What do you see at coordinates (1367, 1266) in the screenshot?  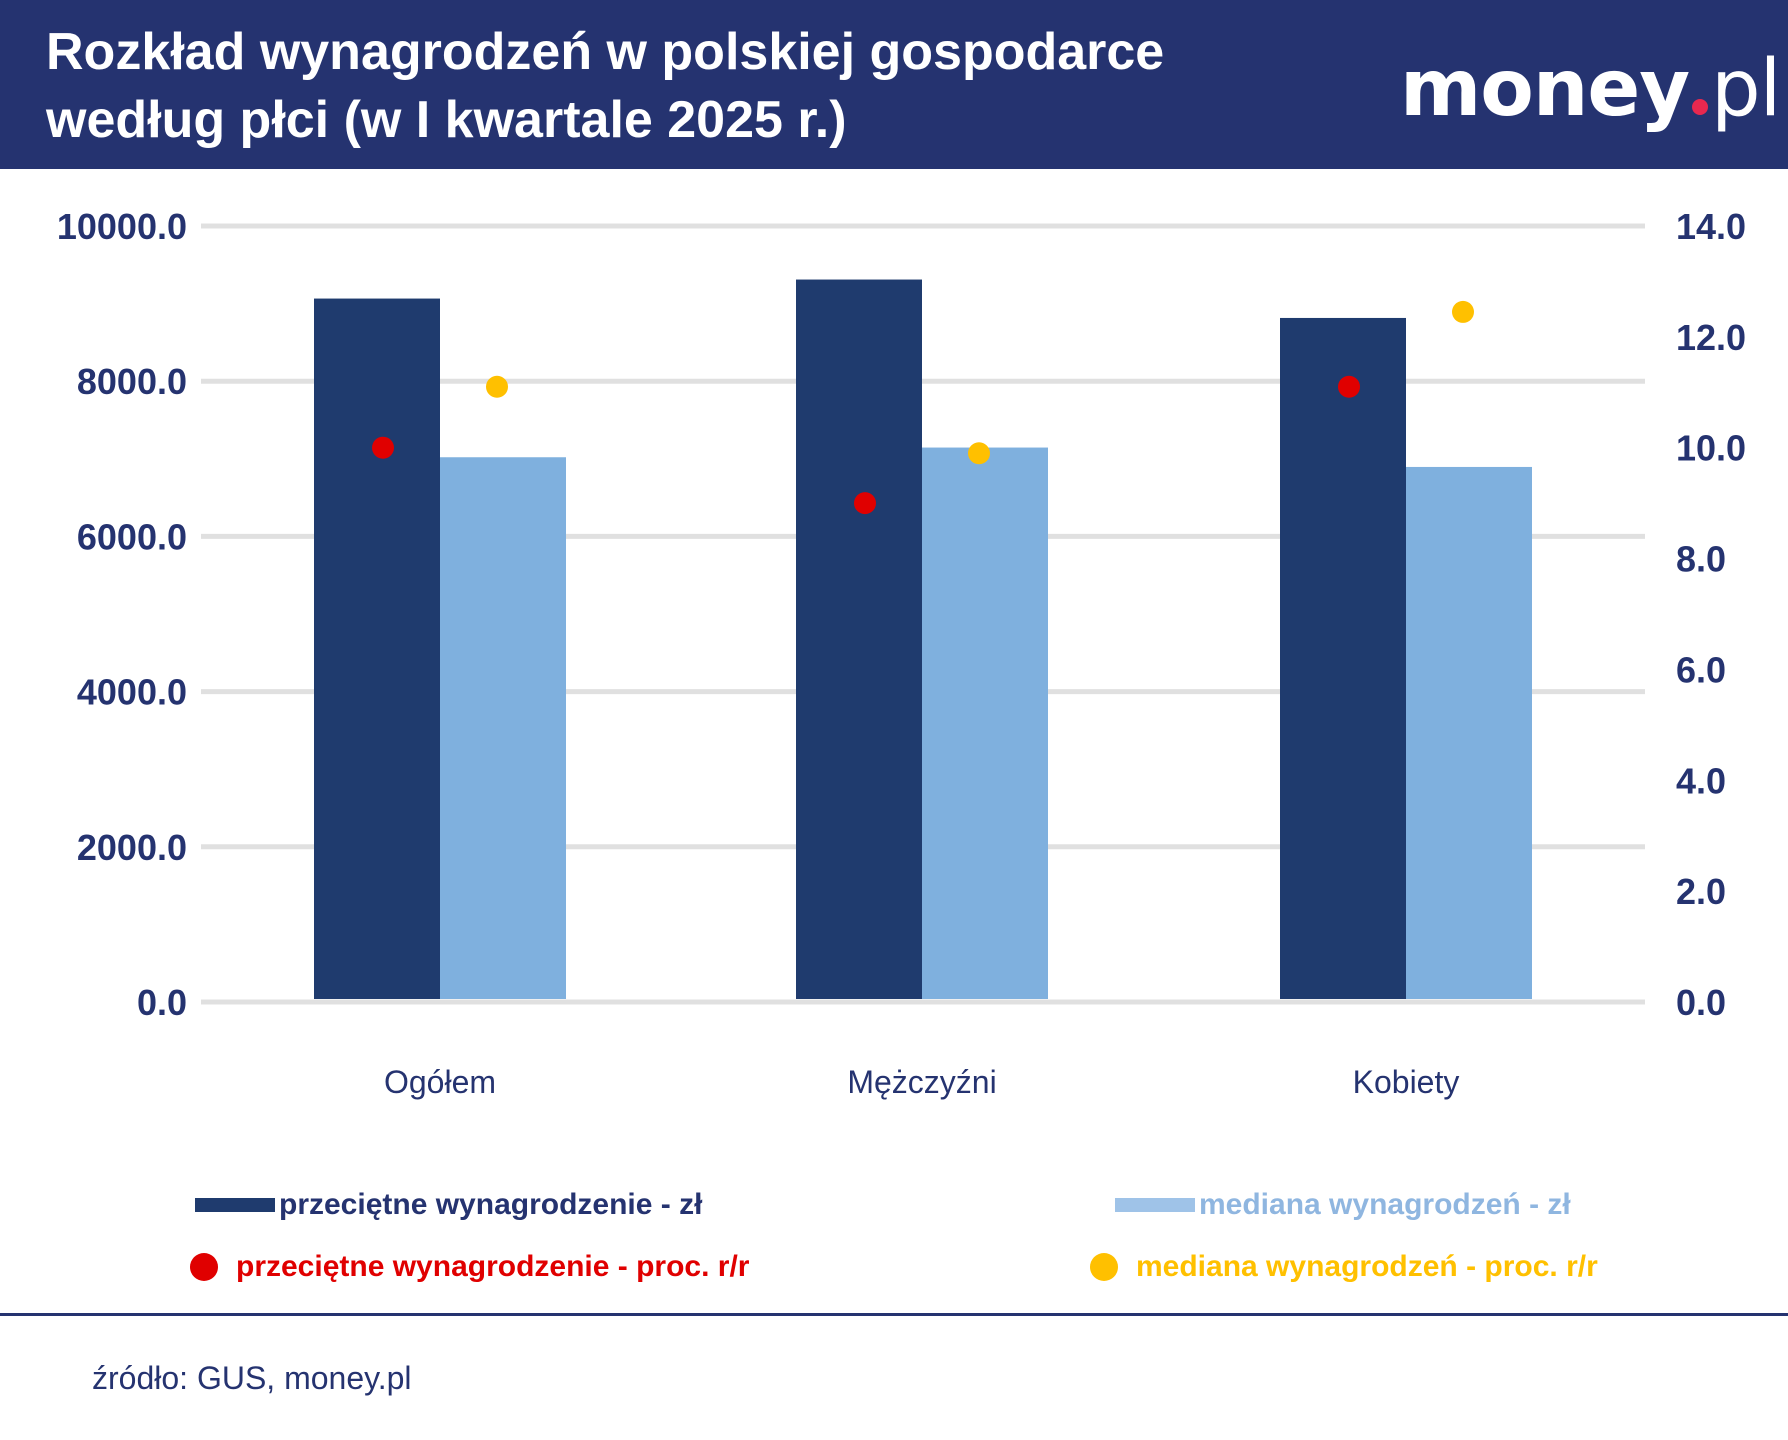 I see `legend-label: mediana wynagrodzeń - proc. r/r` at bounding box center [1367, 1266].